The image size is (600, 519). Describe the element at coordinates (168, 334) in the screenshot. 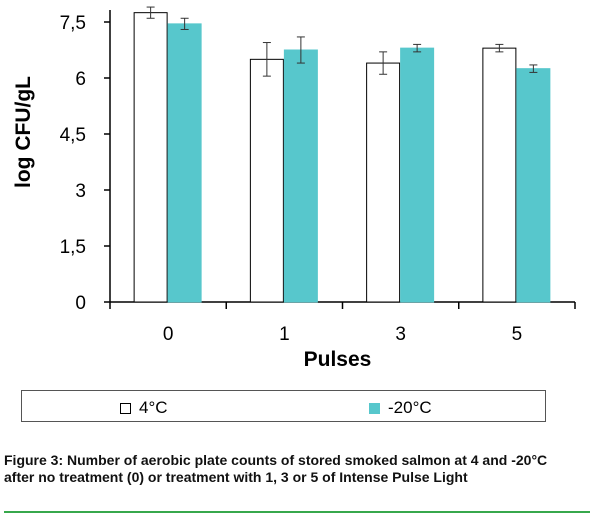

I see `x-tick-label: 0` at that location.